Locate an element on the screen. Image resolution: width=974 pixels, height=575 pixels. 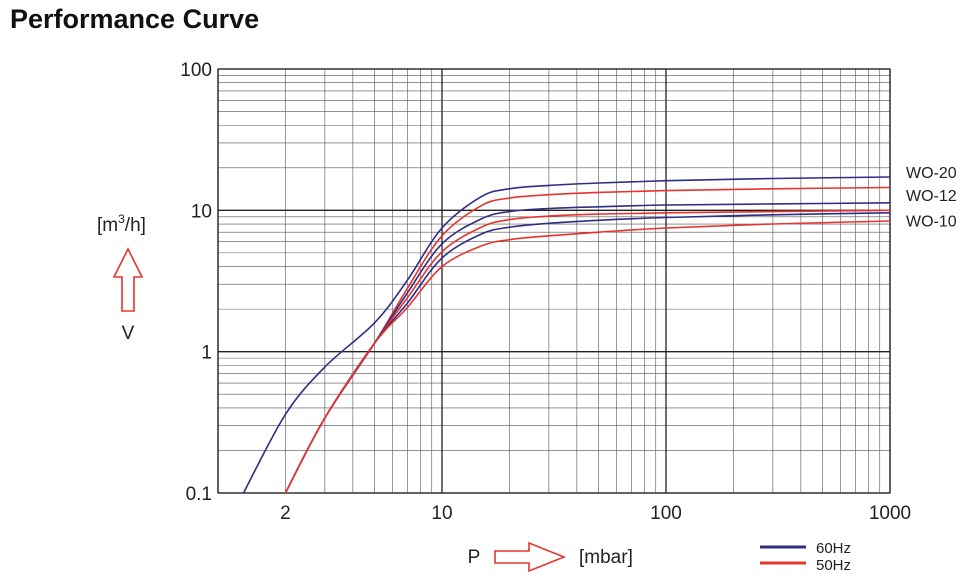
x-tick-label: 1000 is located at coordinates (890, 513).